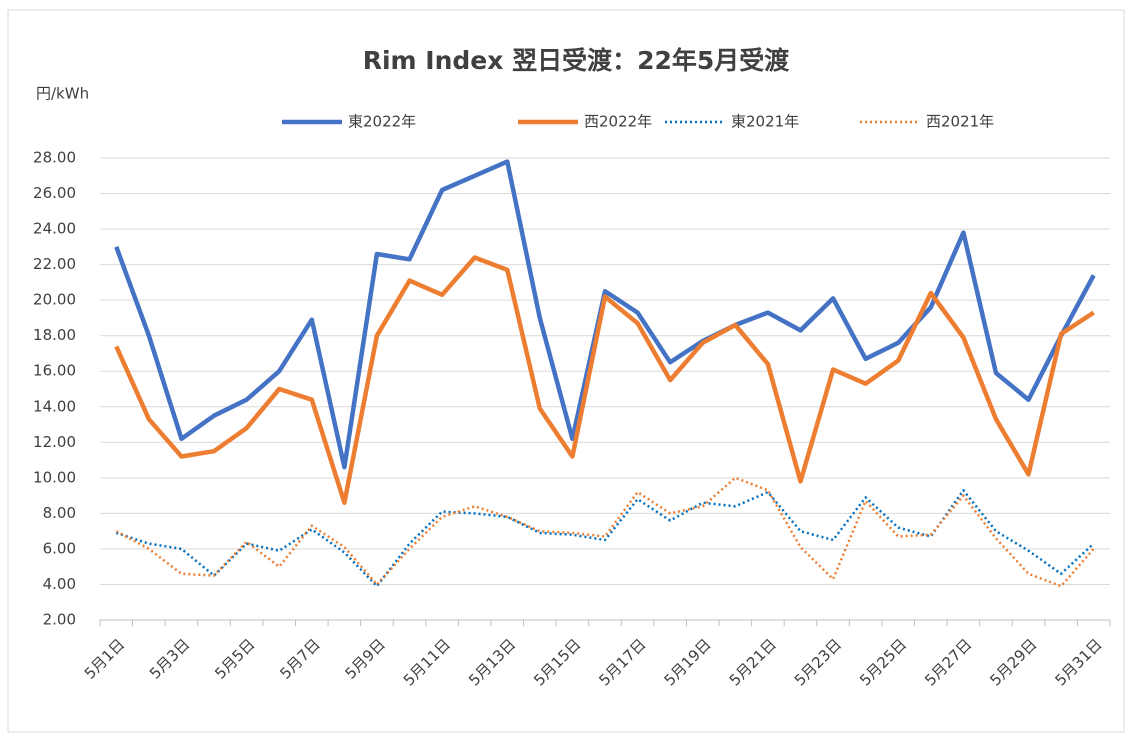 Image resolution: width=1132 pixels, height=737 pixels. What do you see at coordinates (618, 122) in the screenshot?
I see `legend-label: 西2022年` at bounding box center [618, 122].